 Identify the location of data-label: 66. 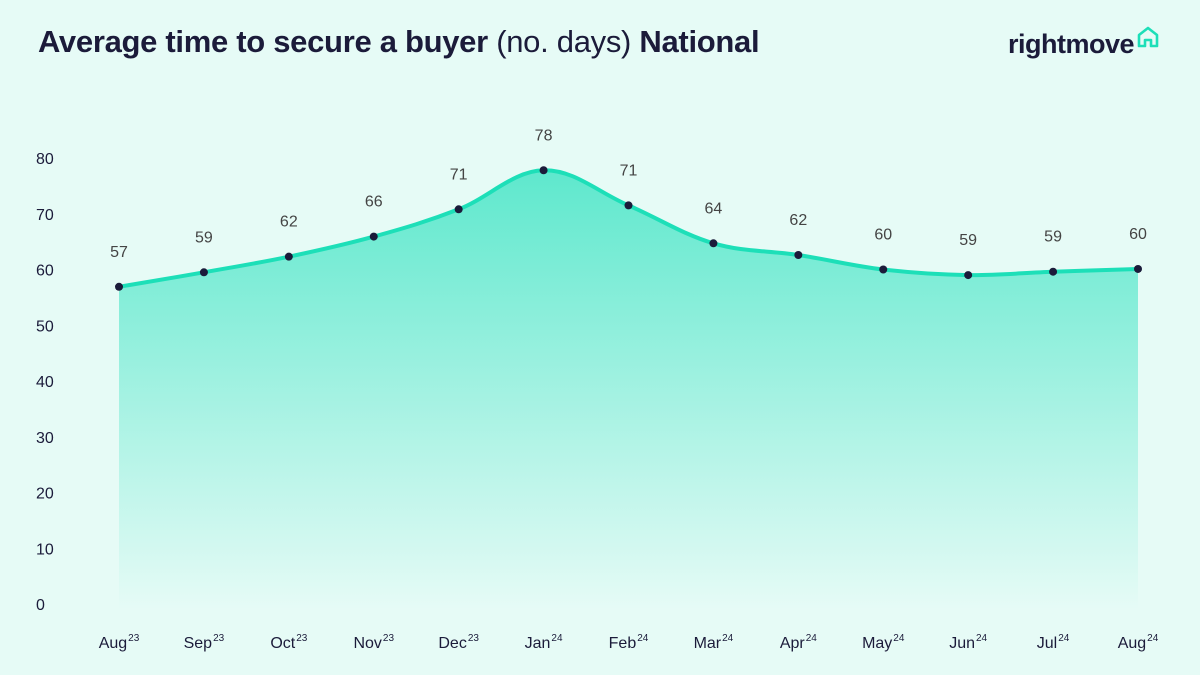
(374, 202).